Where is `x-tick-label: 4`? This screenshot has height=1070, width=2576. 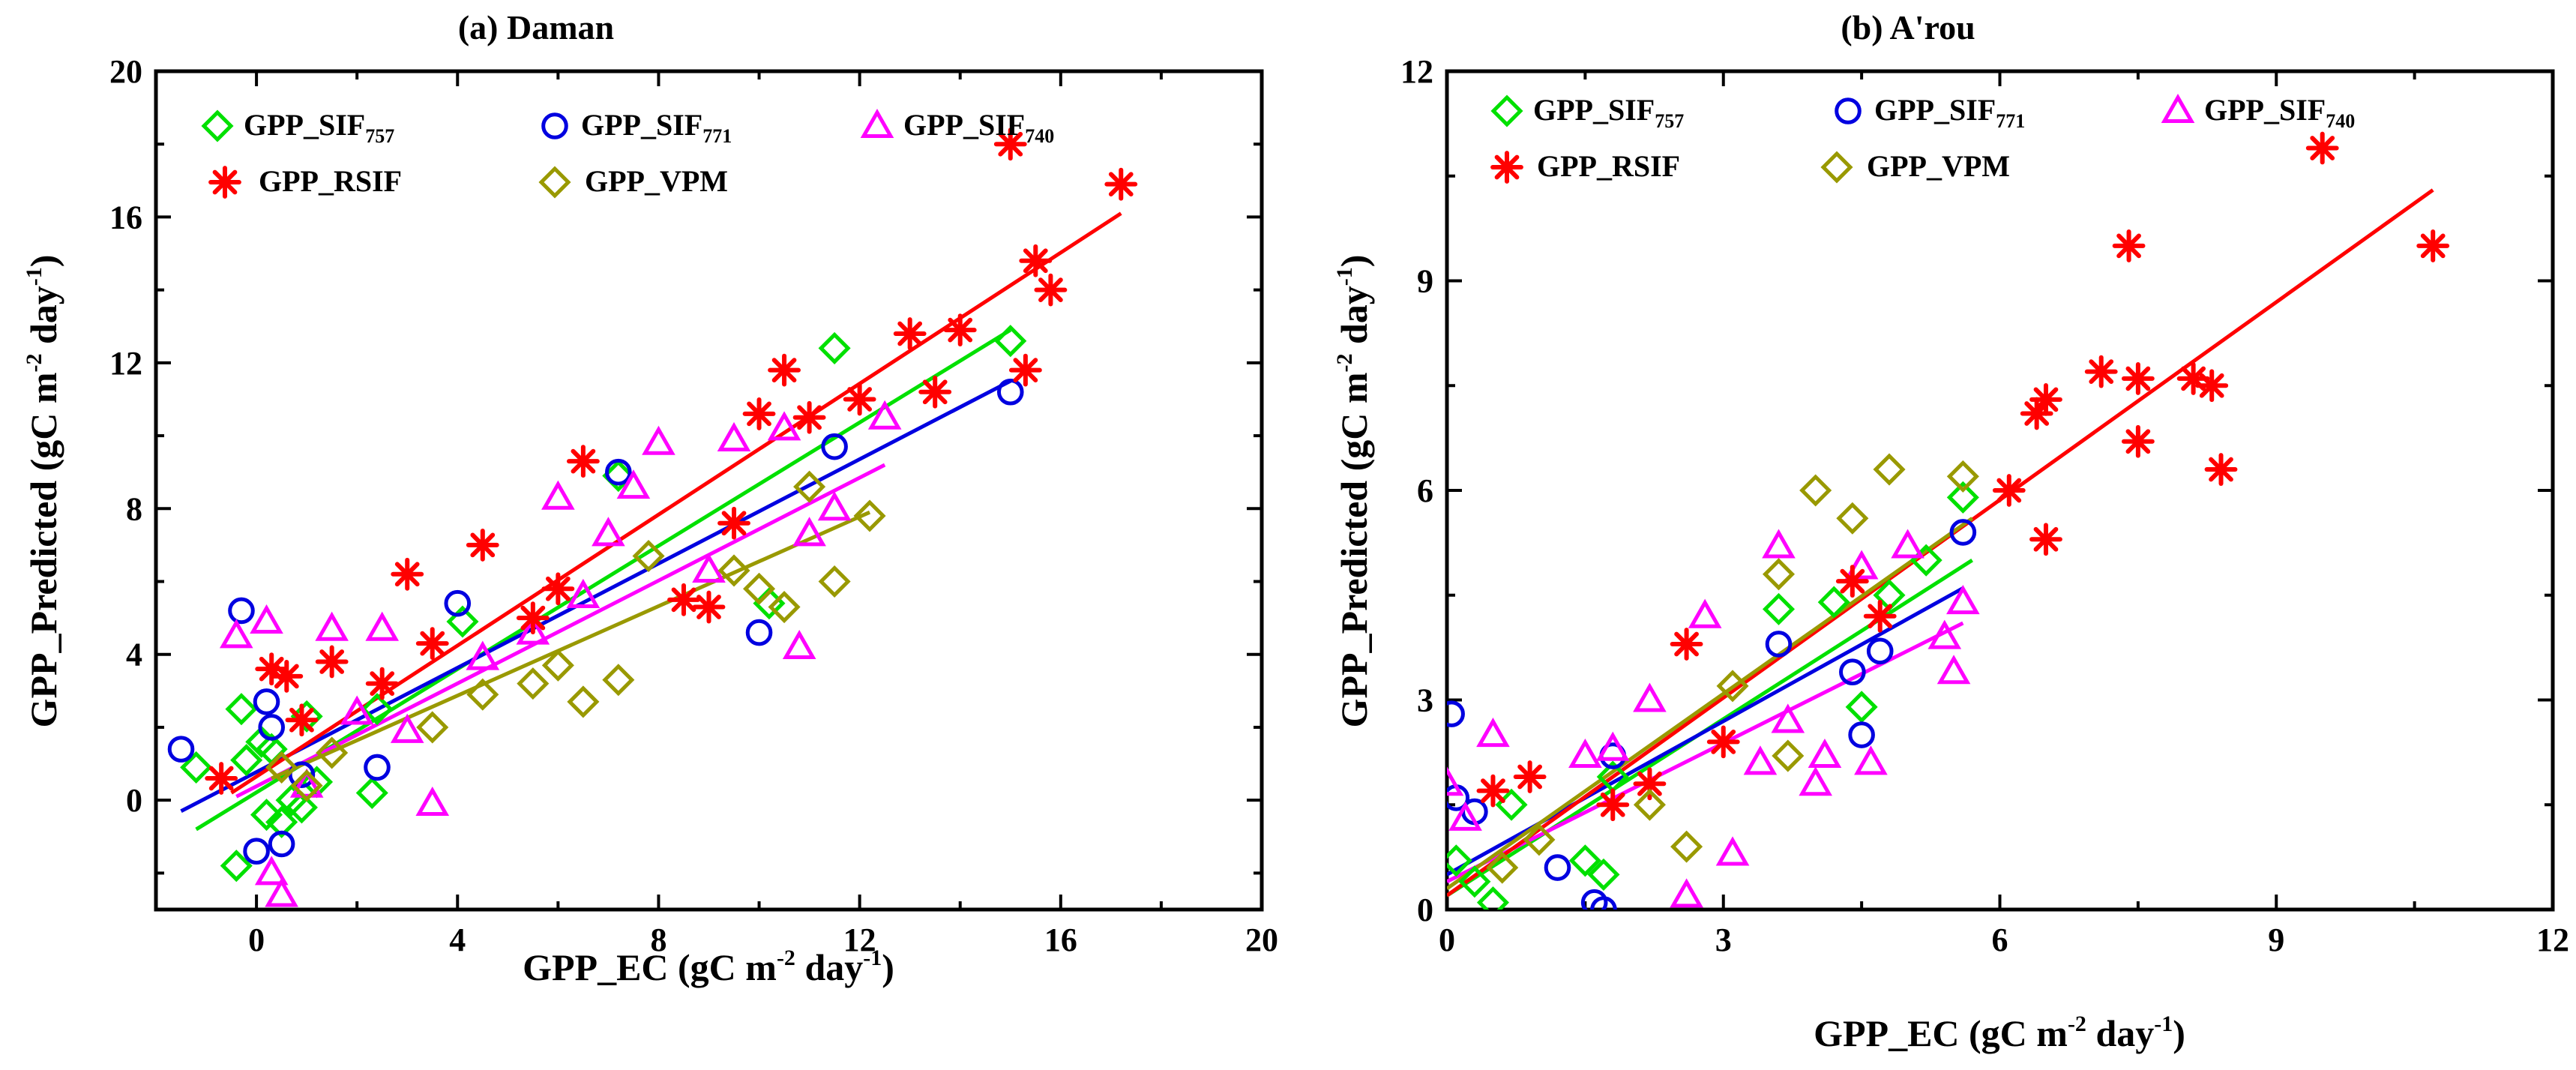 x-tick-label: 4 is located at coordinates (457, 940).